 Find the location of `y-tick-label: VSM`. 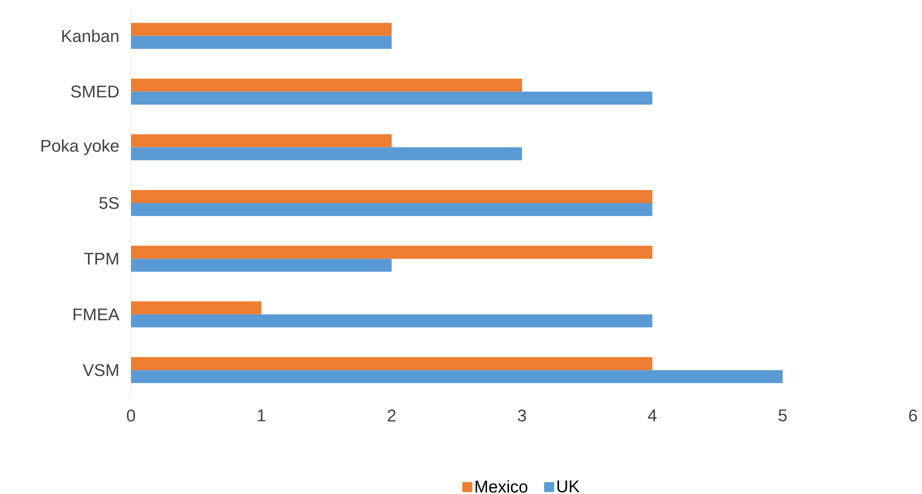

y-tick-label: VSM is located at coordinates (100, 370).